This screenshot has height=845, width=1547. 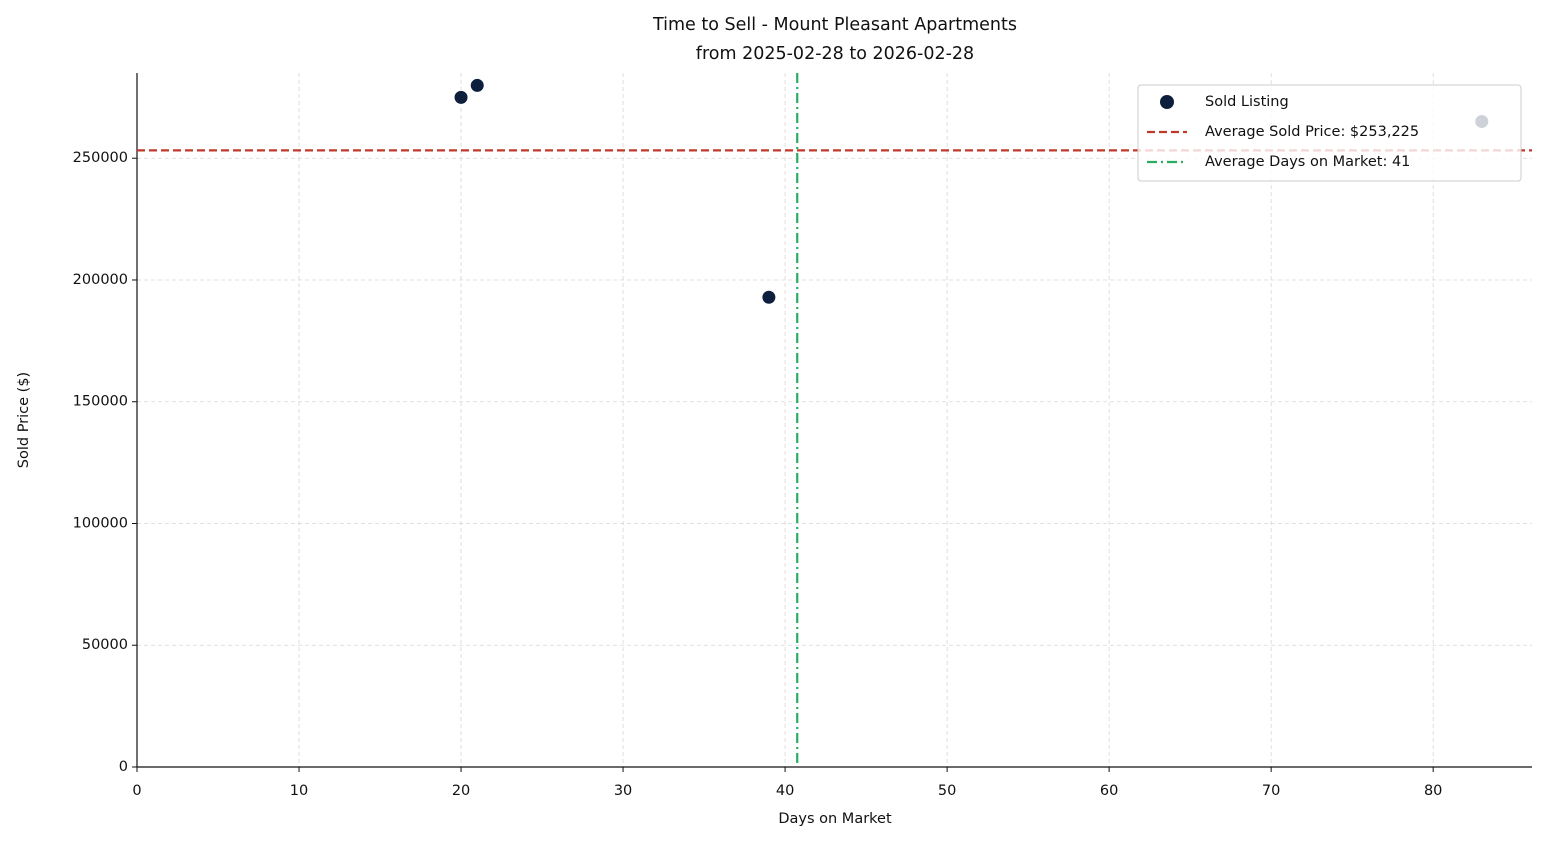 I want to click on x-tick-label: 50, so click(x=947, y=791).